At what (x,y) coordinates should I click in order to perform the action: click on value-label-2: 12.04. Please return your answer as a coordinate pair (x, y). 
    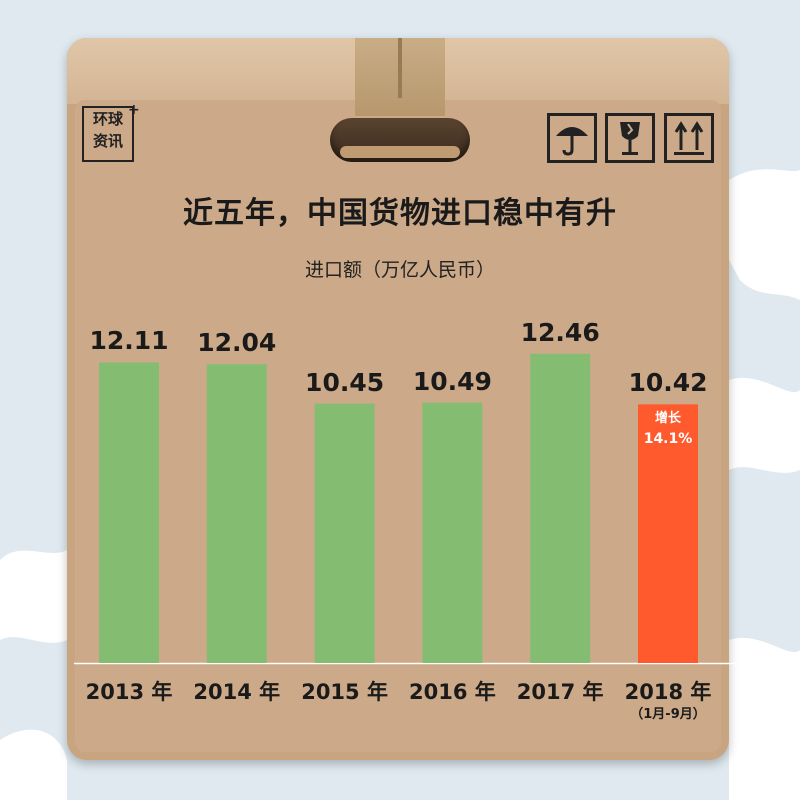
    Looking at the image, I should click on (237, 343).